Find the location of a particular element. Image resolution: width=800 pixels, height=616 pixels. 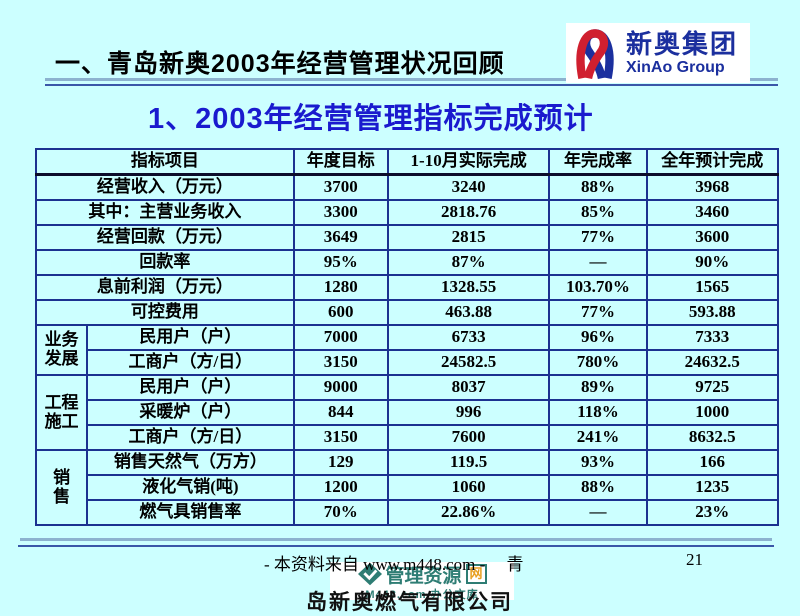

value-cell: 118% is located at coordinates (598, 412).